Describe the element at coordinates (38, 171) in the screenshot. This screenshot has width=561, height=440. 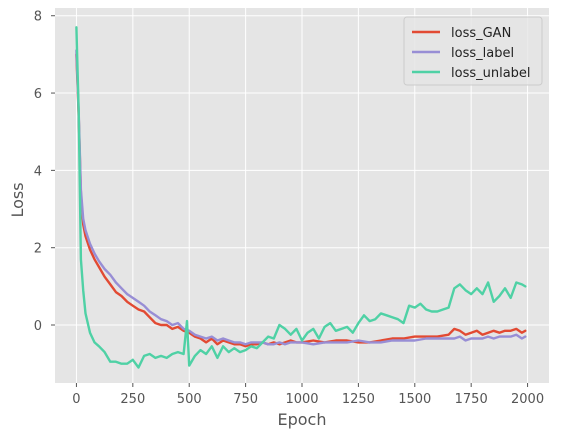
I see `y-tick-label: 4` at that location.